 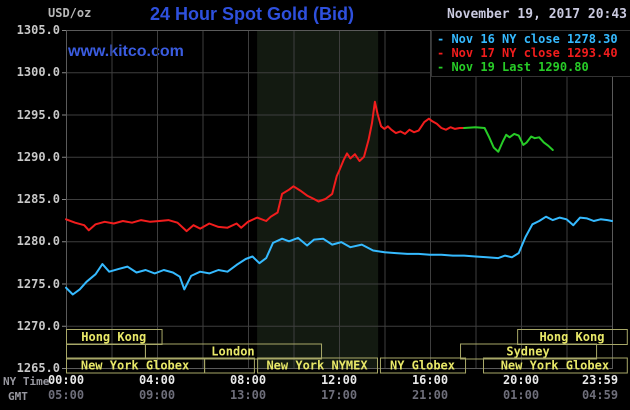 What do you see at coordinates (339, 380) in the screenshot?
I see `x-tick-label: 12:00` at bounding box center [339, 380].